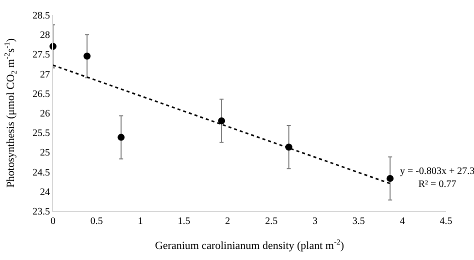  I want to click on x-tick-label: 4, so click(402, 221).